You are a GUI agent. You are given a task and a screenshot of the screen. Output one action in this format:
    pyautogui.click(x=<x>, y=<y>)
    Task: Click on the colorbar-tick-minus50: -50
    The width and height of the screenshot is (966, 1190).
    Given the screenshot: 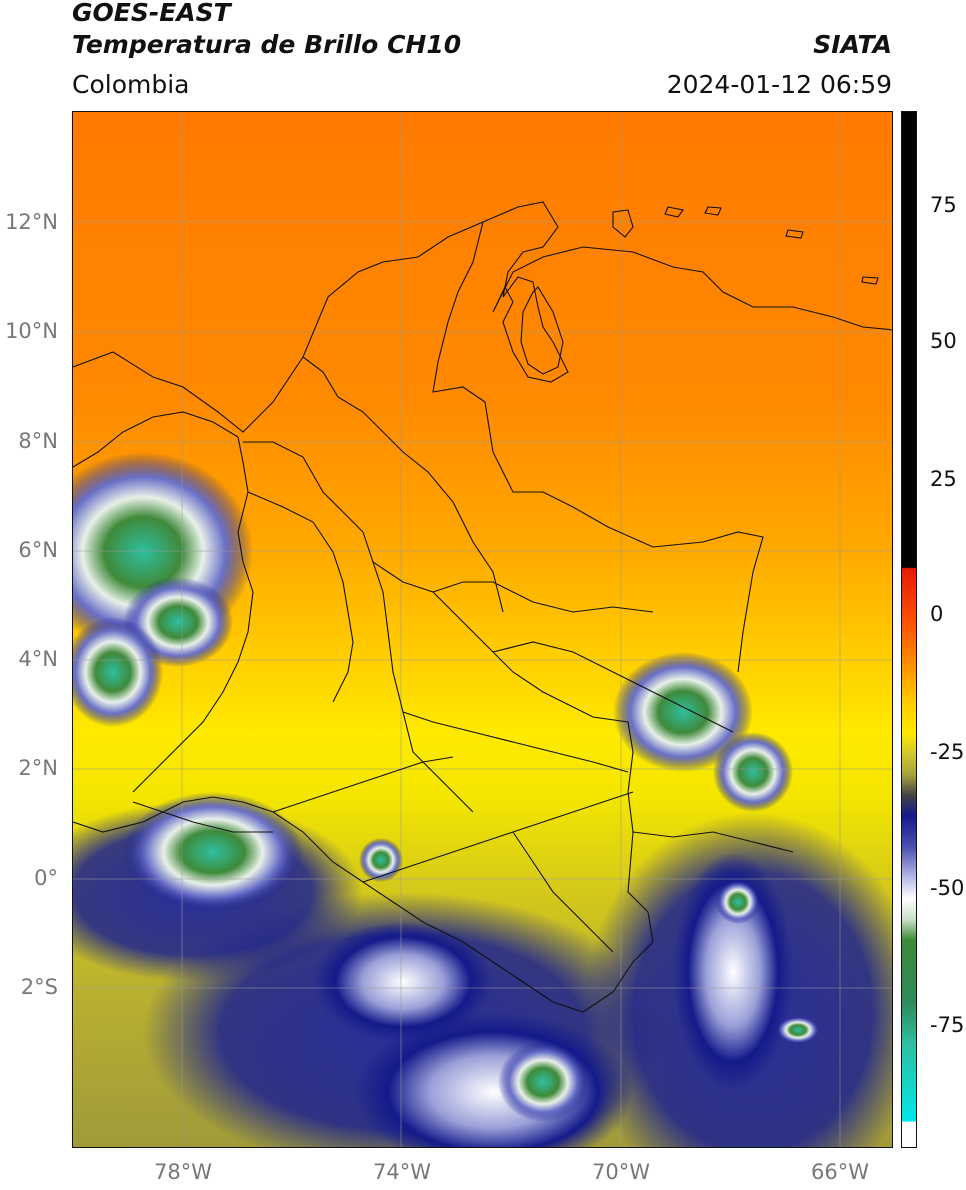 What is the action you would take?
    pyautogui.click(x=947, y=888)
    